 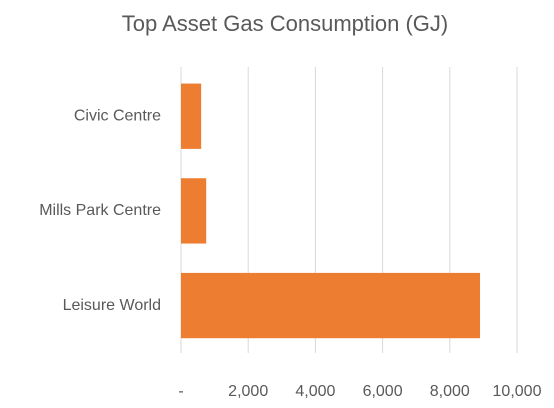 What do you see at coordinates (117, 115) in the screenshot?
I see `y-tick-label: Civic Centre` at bounding box center [117, 115].